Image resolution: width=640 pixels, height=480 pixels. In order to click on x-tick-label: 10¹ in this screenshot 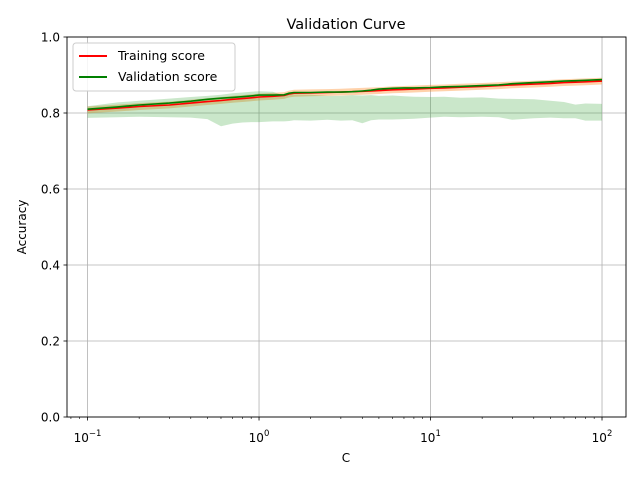, I will do `click(430, 437)`.